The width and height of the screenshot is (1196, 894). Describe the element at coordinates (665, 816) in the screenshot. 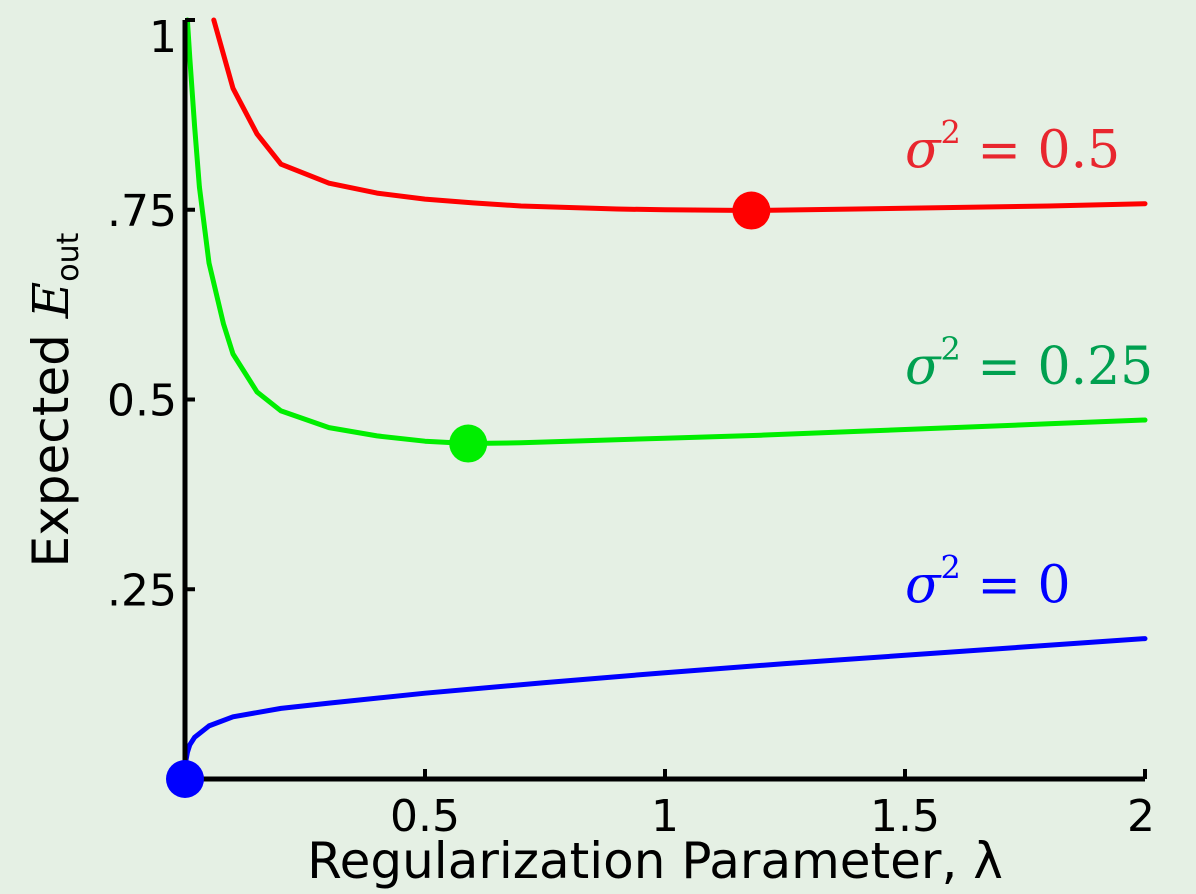

I see `x-tick-label-1: 1` at that location.